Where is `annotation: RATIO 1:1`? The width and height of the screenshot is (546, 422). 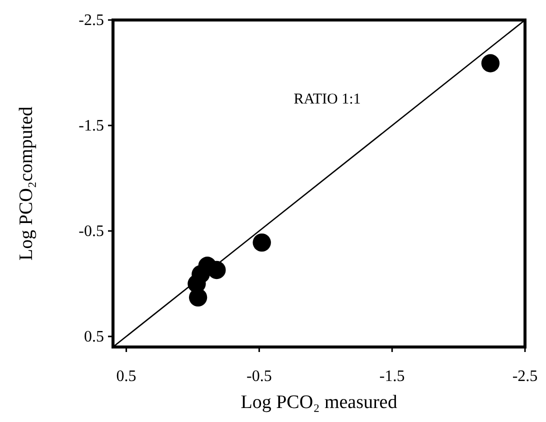 annotation: RATIO 1:1 is located at coordinates (327, 99).